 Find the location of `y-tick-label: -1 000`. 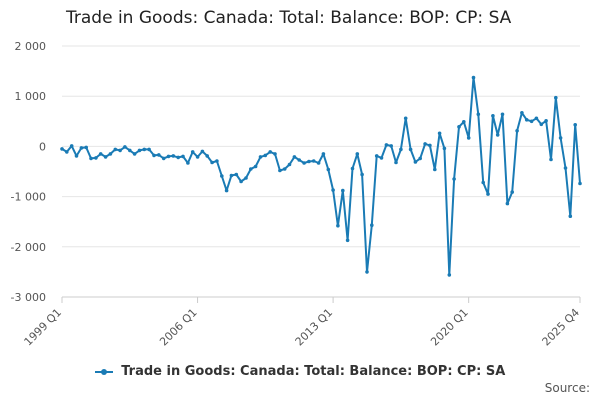

y-tick-label: -1 000 is located at coordinates (28, 197).